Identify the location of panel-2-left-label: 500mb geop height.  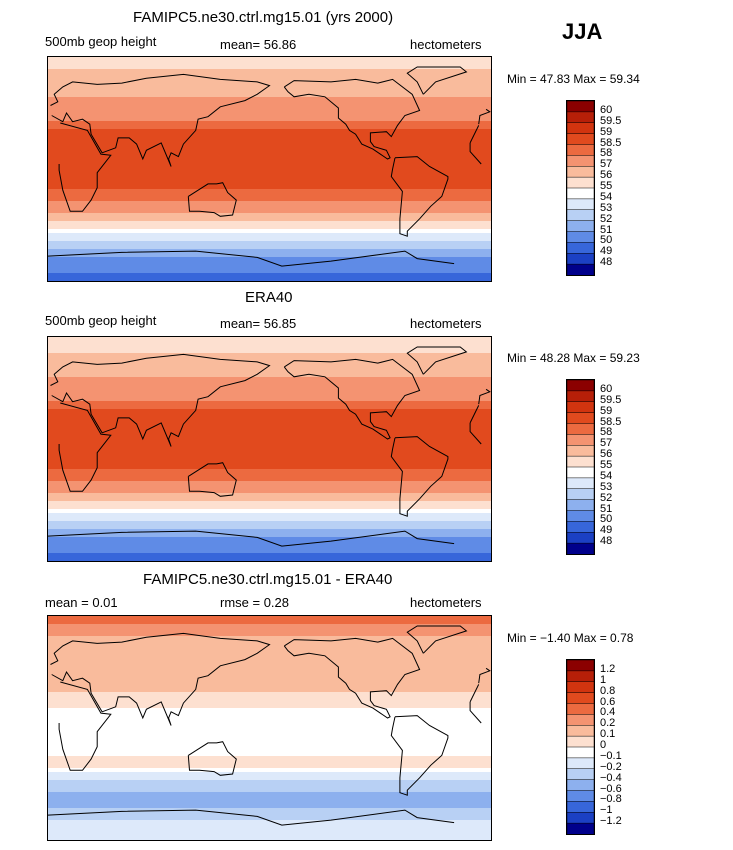
(101, 320).